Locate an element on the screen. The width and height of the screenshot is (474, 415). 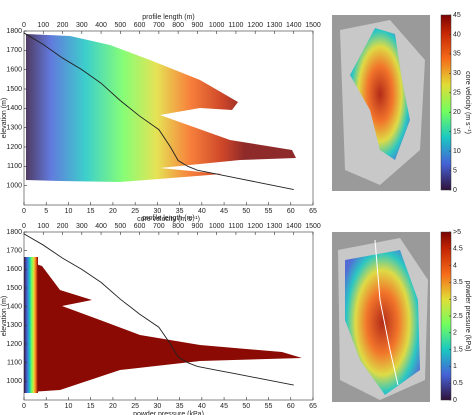
map-path is located at coordinates (386, 312).